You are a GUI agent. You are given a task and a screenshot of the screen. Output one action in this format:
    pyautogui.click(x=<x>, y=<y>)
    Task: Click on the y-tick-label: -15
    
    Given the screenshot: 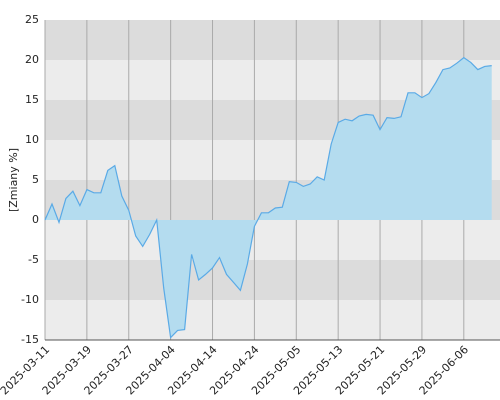 What is the action you would take?
    pyautogui.click(x=30, y=339)
    